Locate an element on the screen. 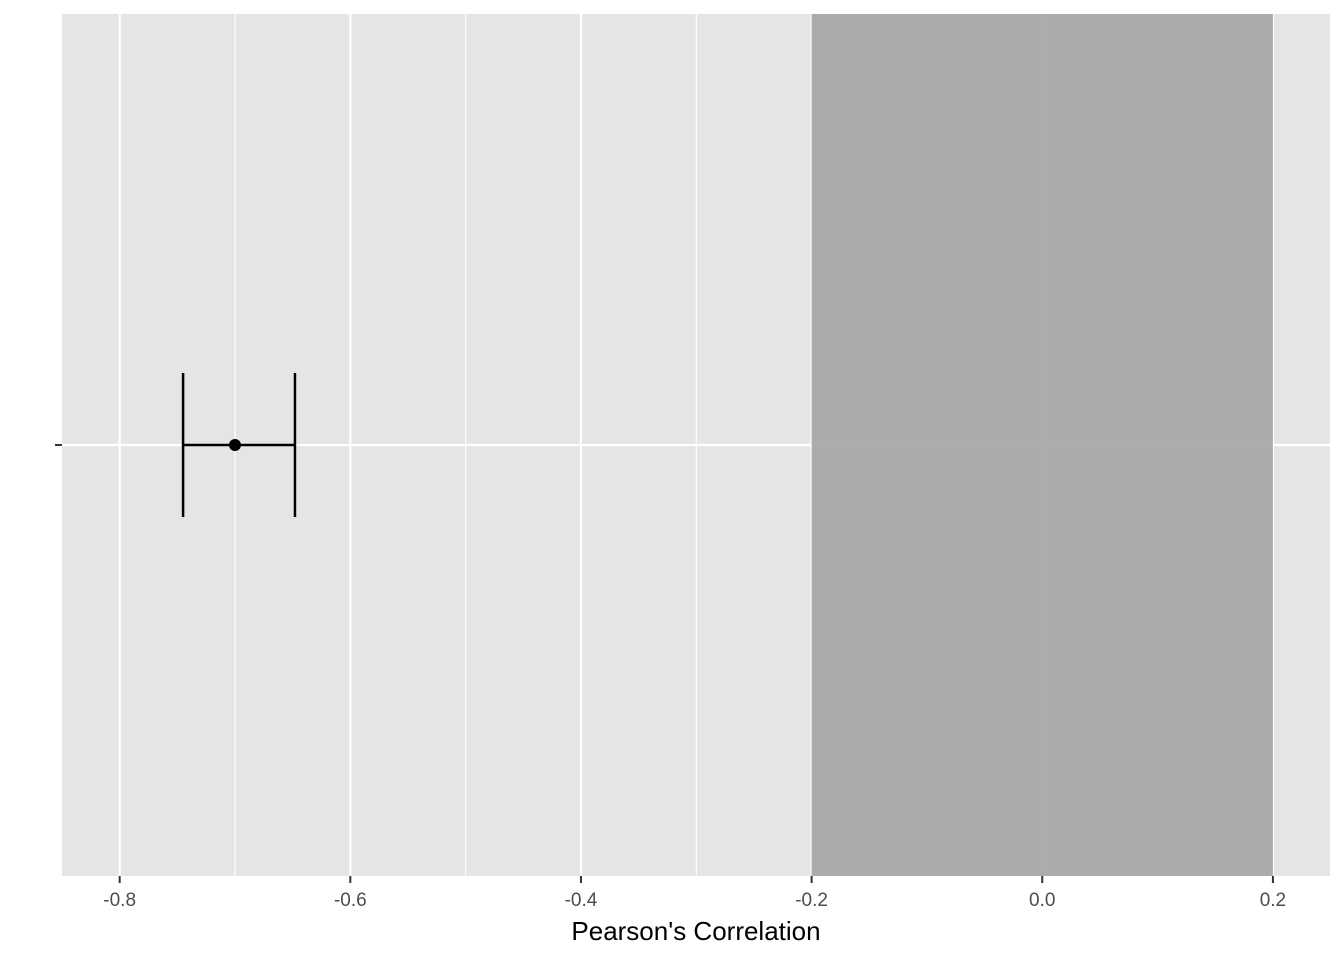 The image size is (1344, 965). x-axis: -0.8 -0.6 -0.4 -0.2 0.0 0.2 is located at coordinates (694, 893).